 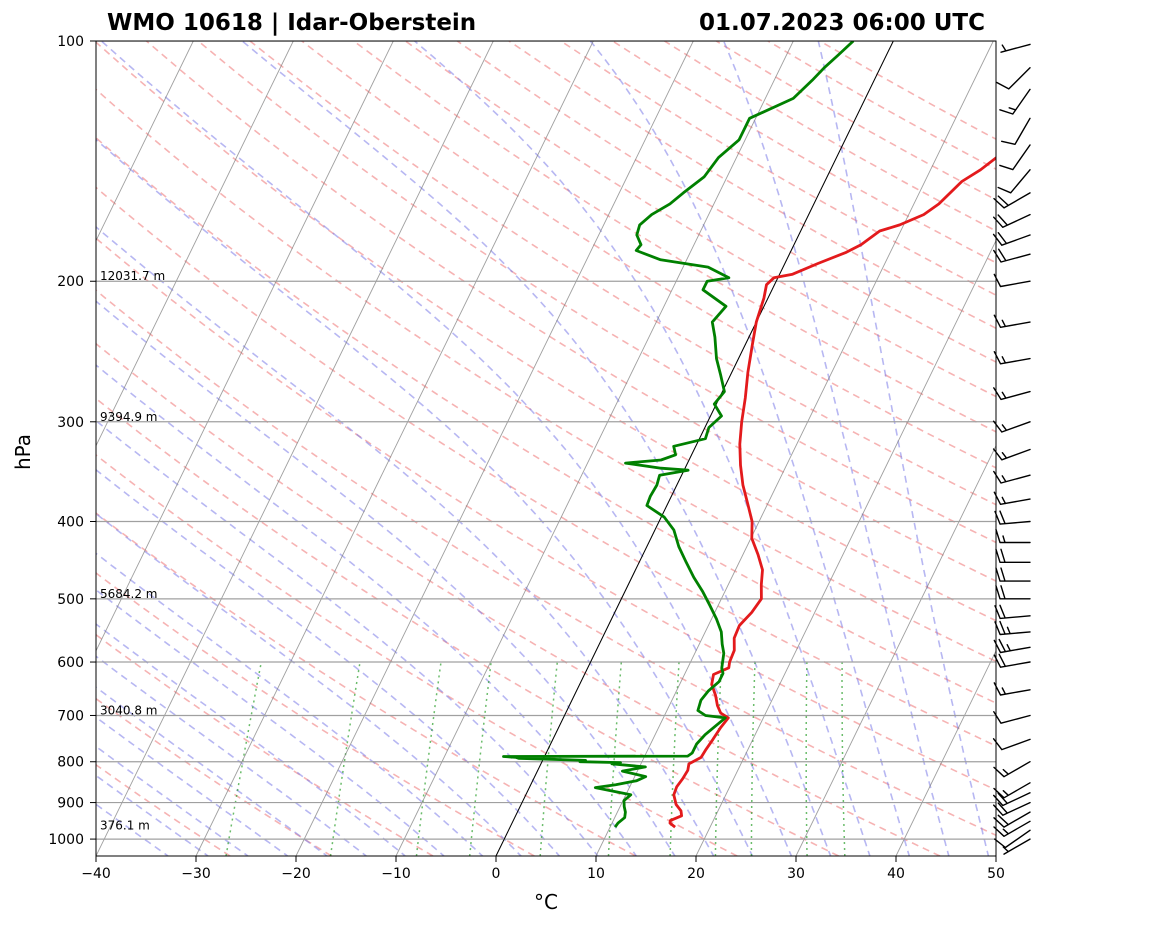 I want to click on y-tick-label: 800, so click(x=70, y=763).